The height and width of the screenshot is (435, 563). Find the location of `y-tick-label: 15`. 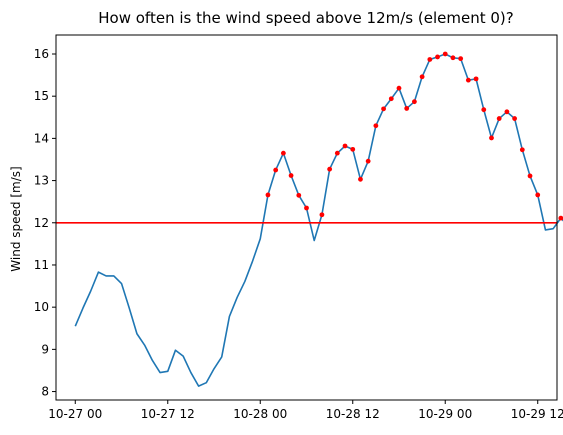

y-tick-label: 15 is located at coordinates (41, 96).